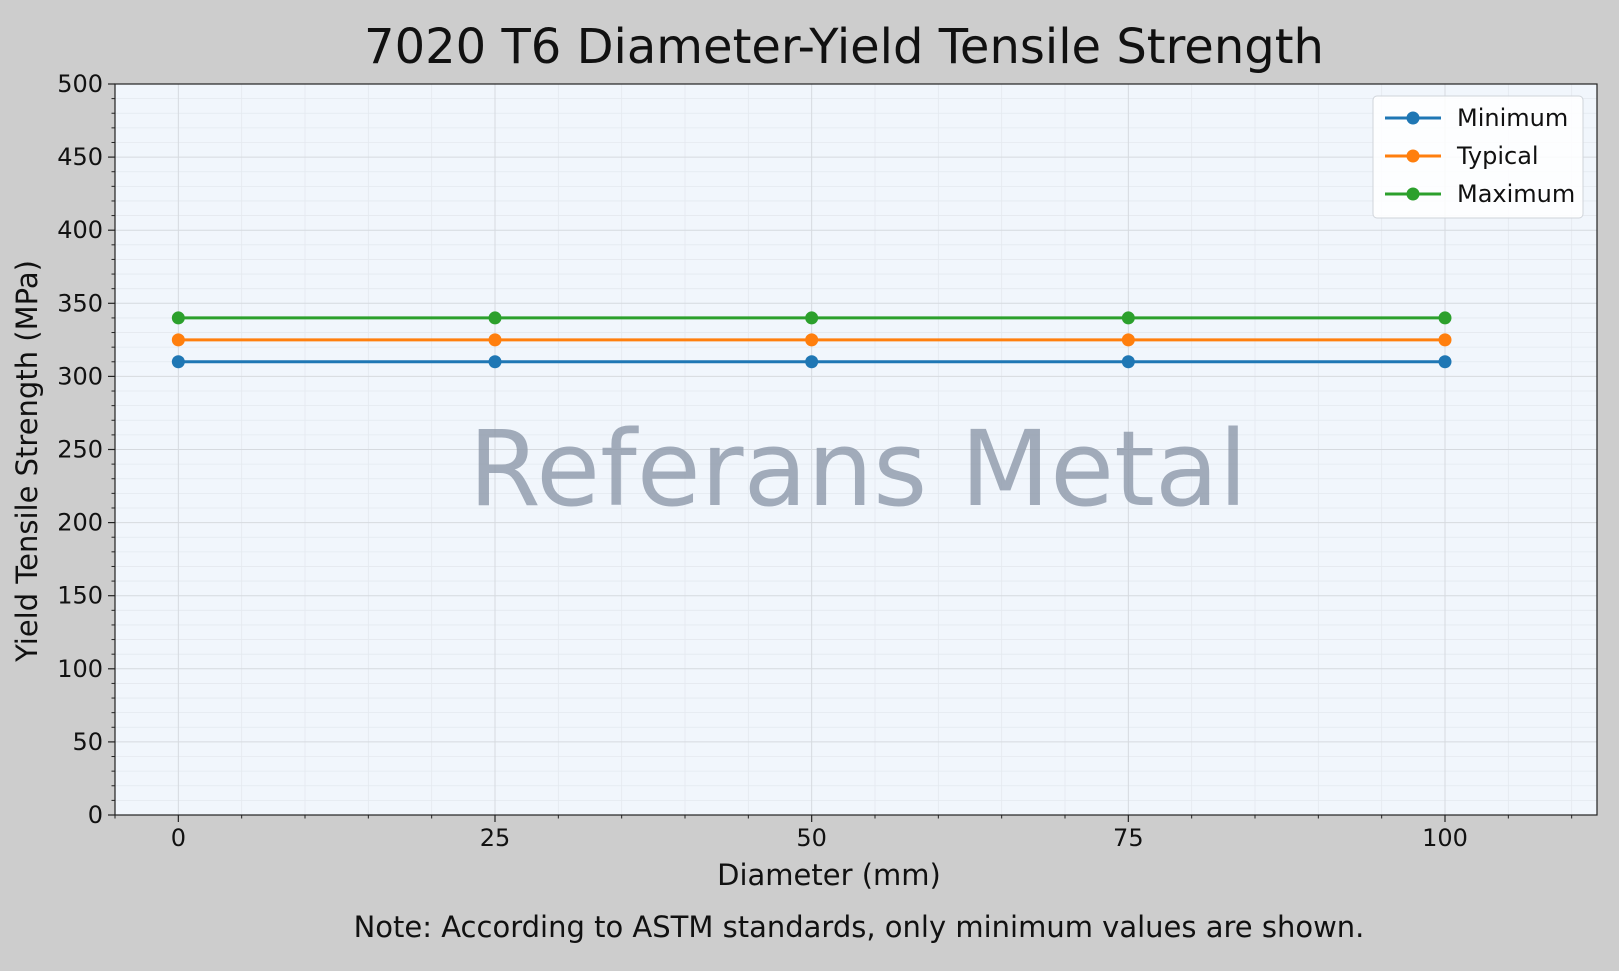  I want to click on y-tick-label: 150, so click(80, 596).